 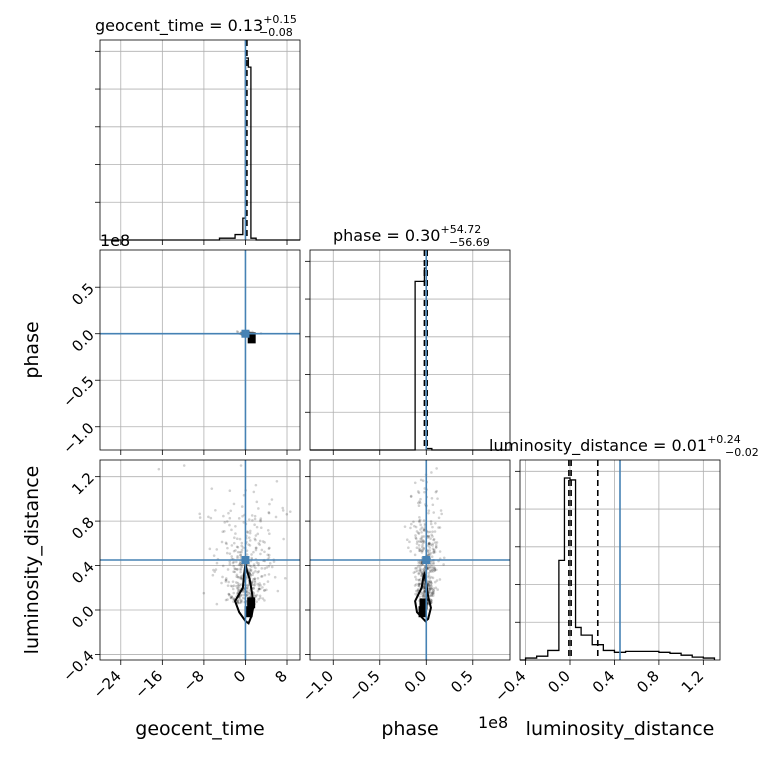 What do you see at coordinates (107, 684) in the screenshot?
I see `x-tick-label: −24` at bounding box center [107, 684].